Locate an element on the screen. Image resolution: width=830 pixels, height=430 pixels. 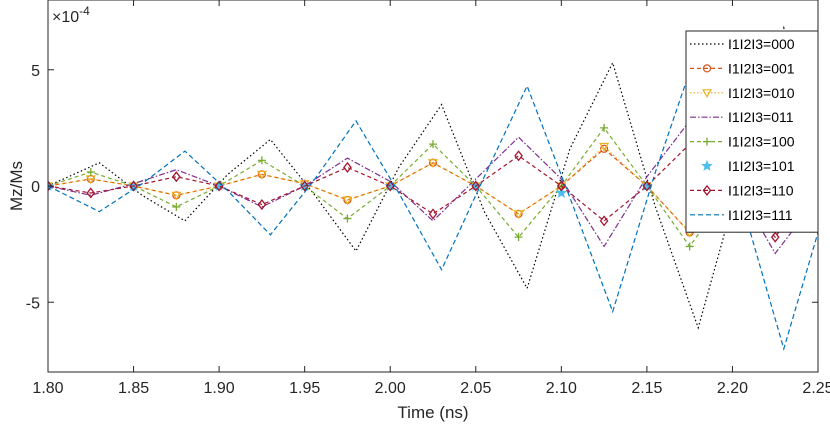
legend-label: I1I2I3=010 is located at coordinates (761, 93).